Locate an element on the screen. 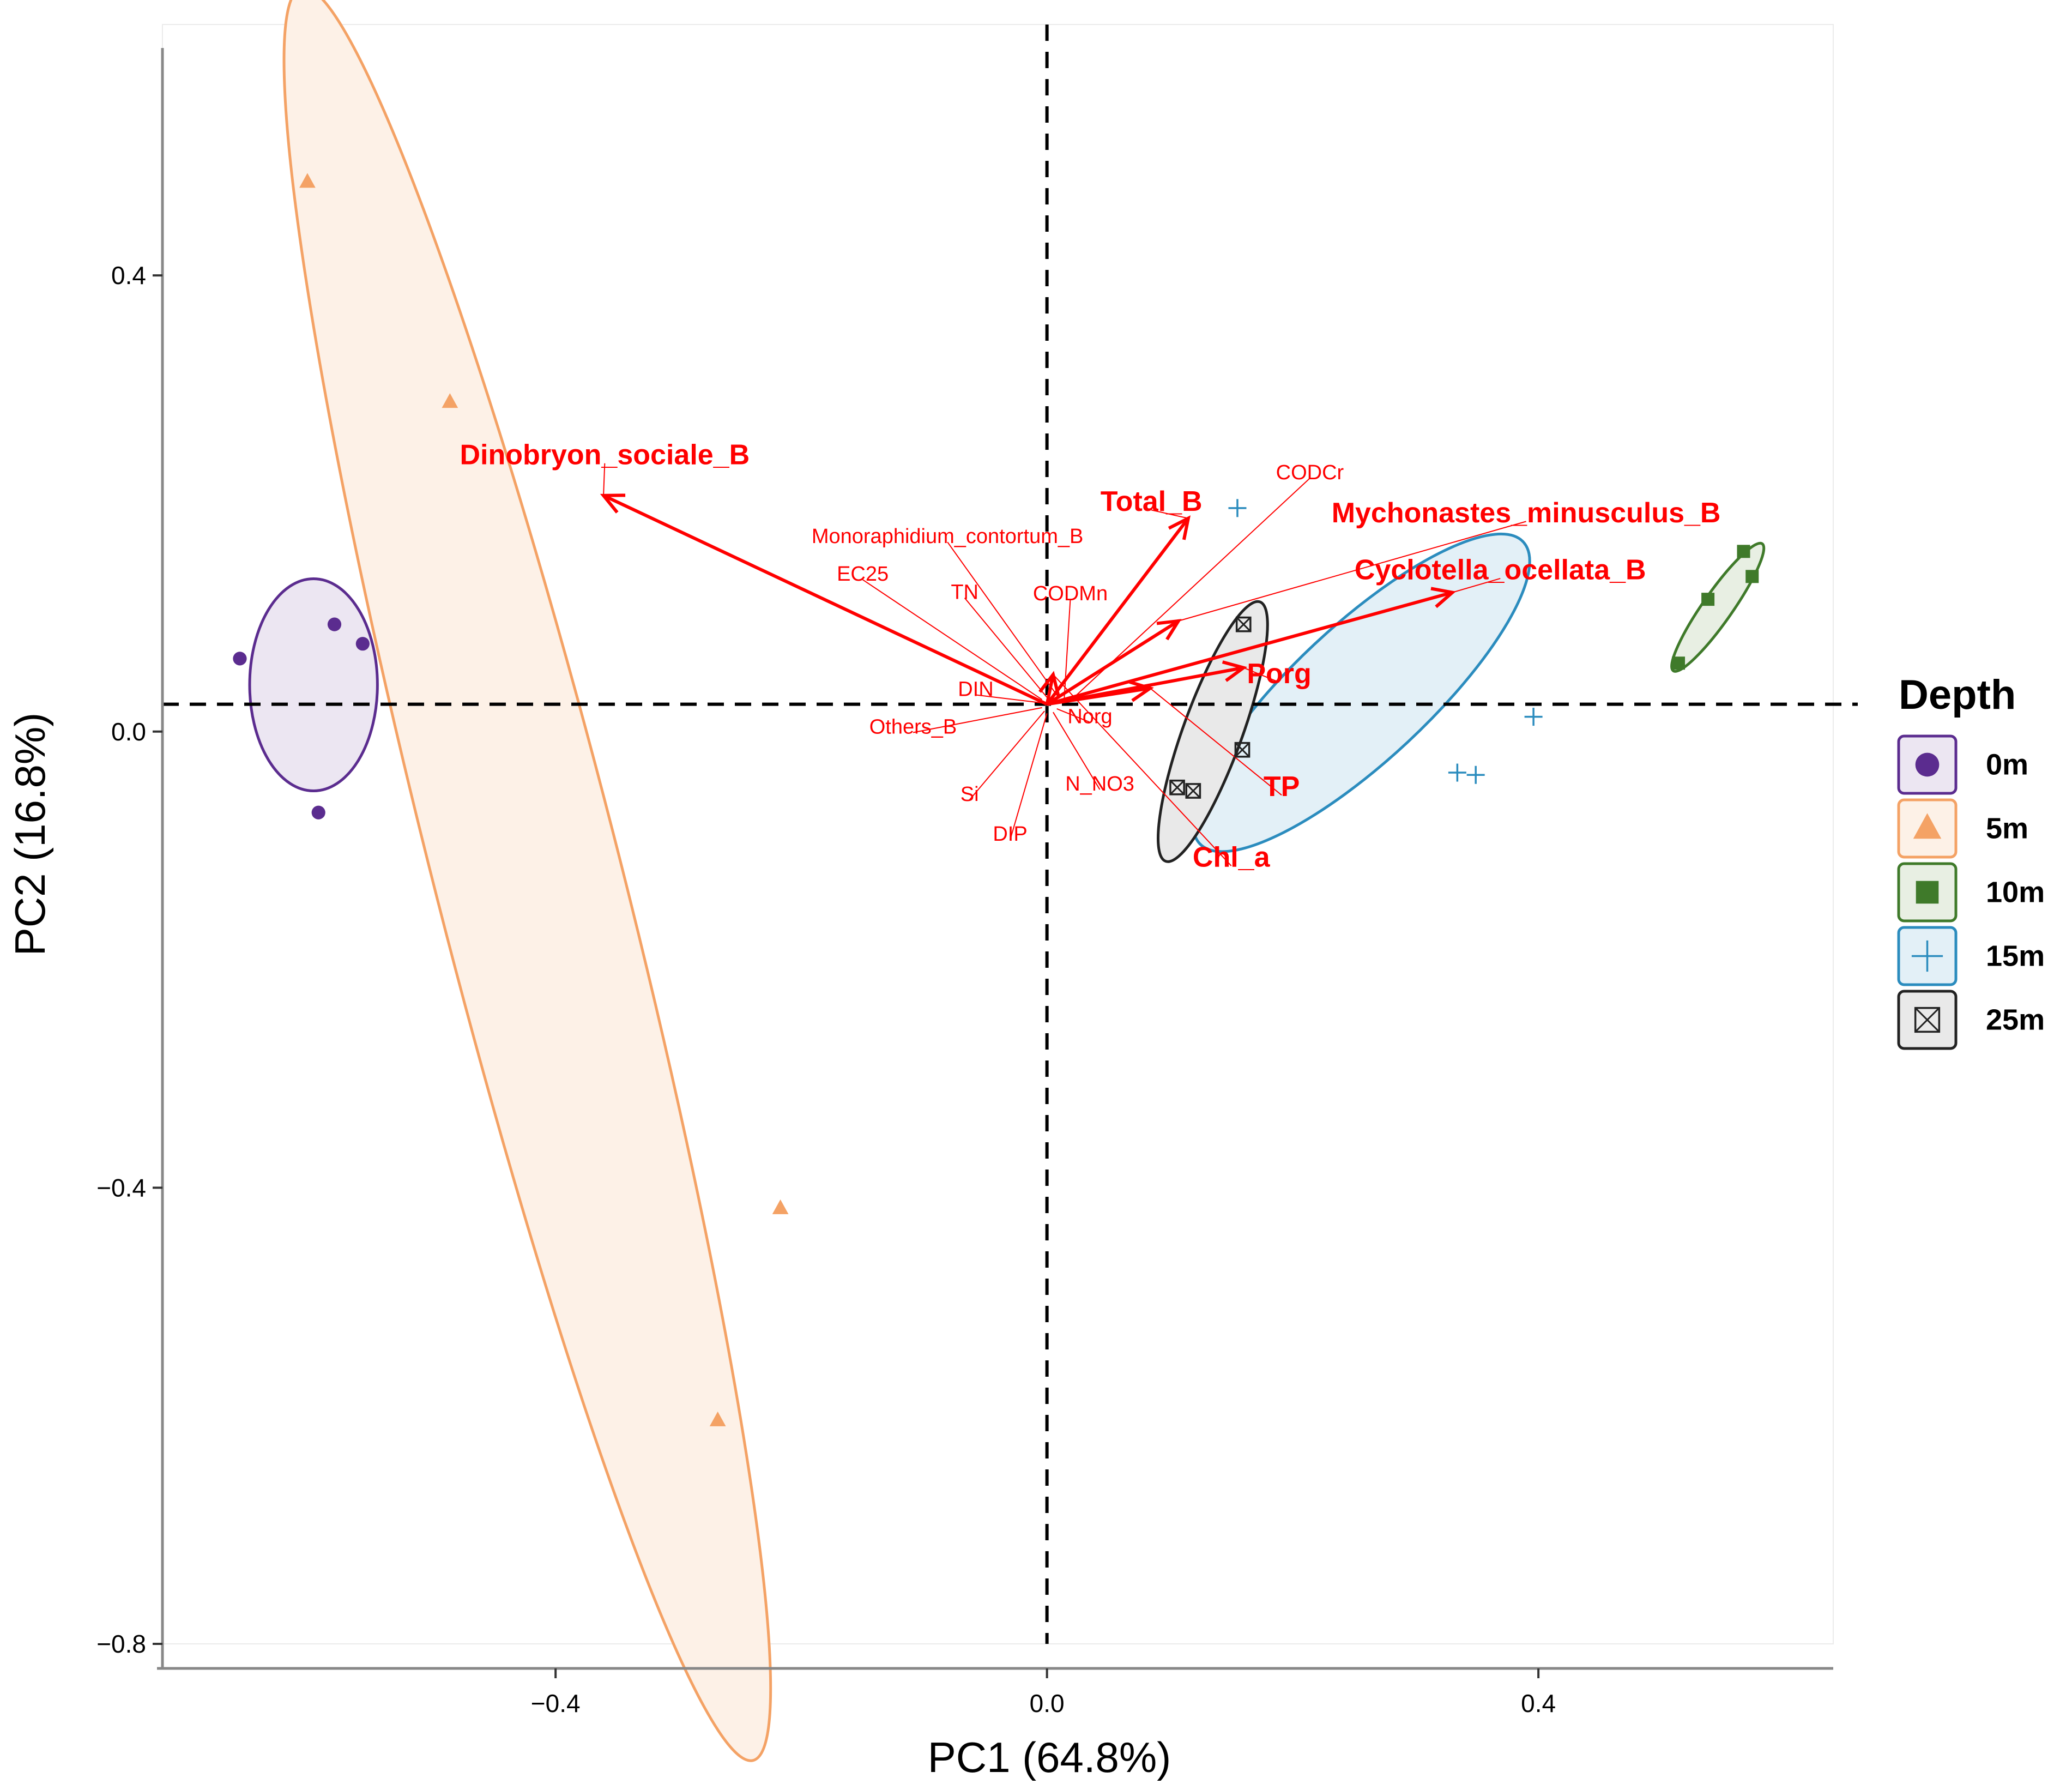 The width and height of the screenshot is (2072, 1790). loading-arrow-Cyclotella_ocellata_B is located at coordinates (1249, 648).